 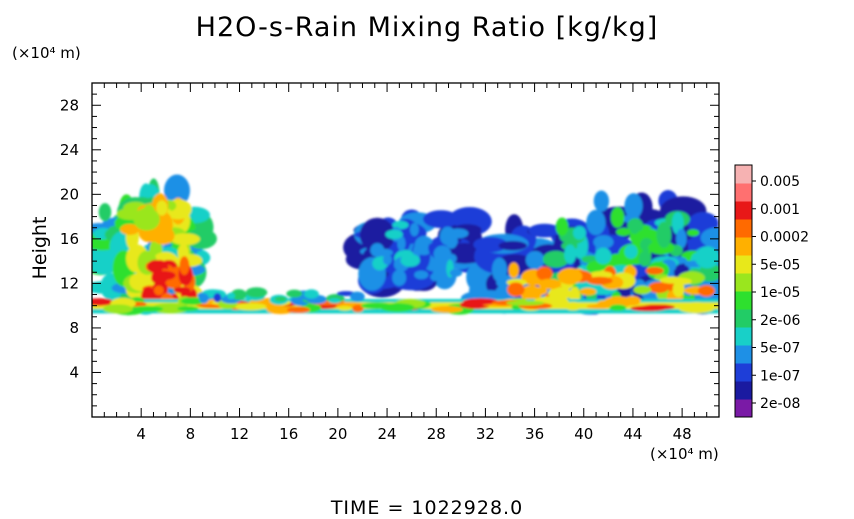 What do you see at coordinates (74, 372) in the screenshot?
I see `y-tick-label: 4` at bounding box center [74, 372].